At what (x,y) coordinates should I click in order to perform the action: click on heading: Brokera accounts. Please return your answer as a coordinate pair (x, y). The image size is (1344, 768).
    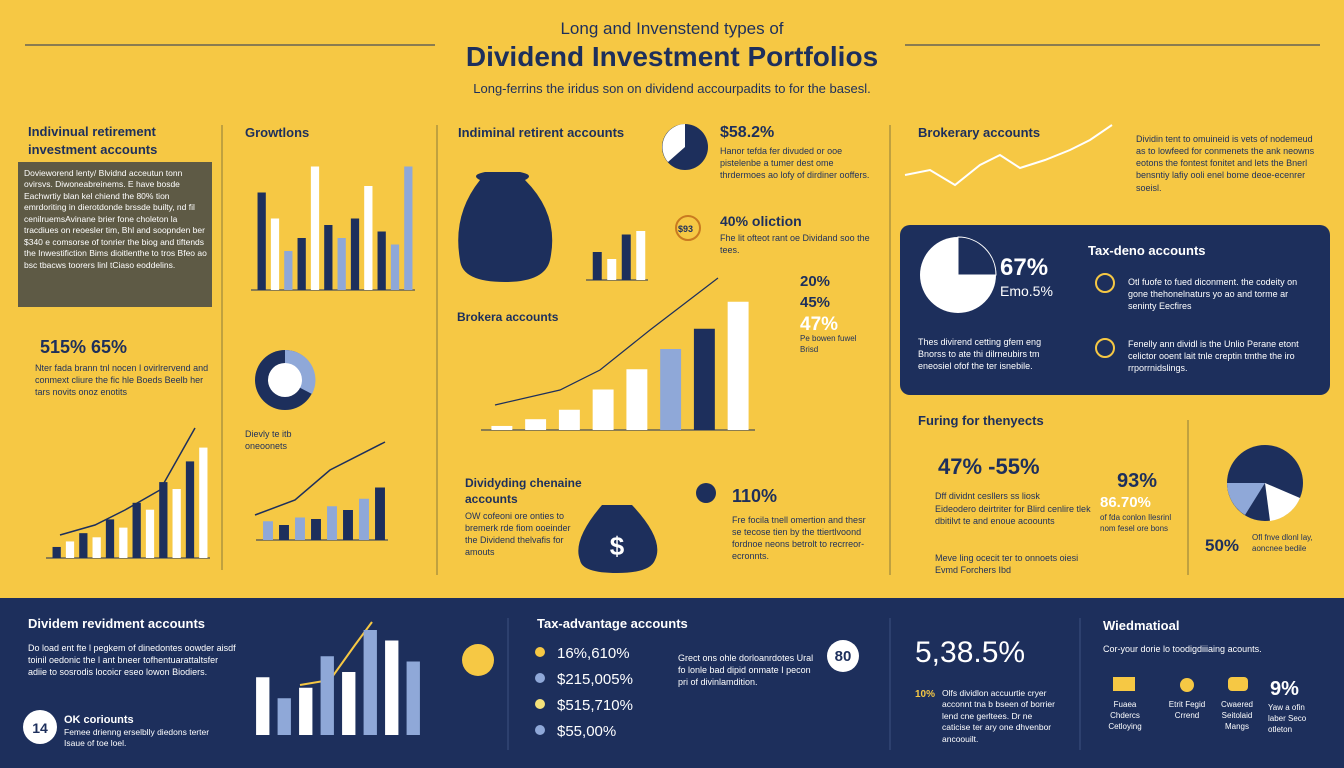
    Looking at the image, I should click on (508, 317).